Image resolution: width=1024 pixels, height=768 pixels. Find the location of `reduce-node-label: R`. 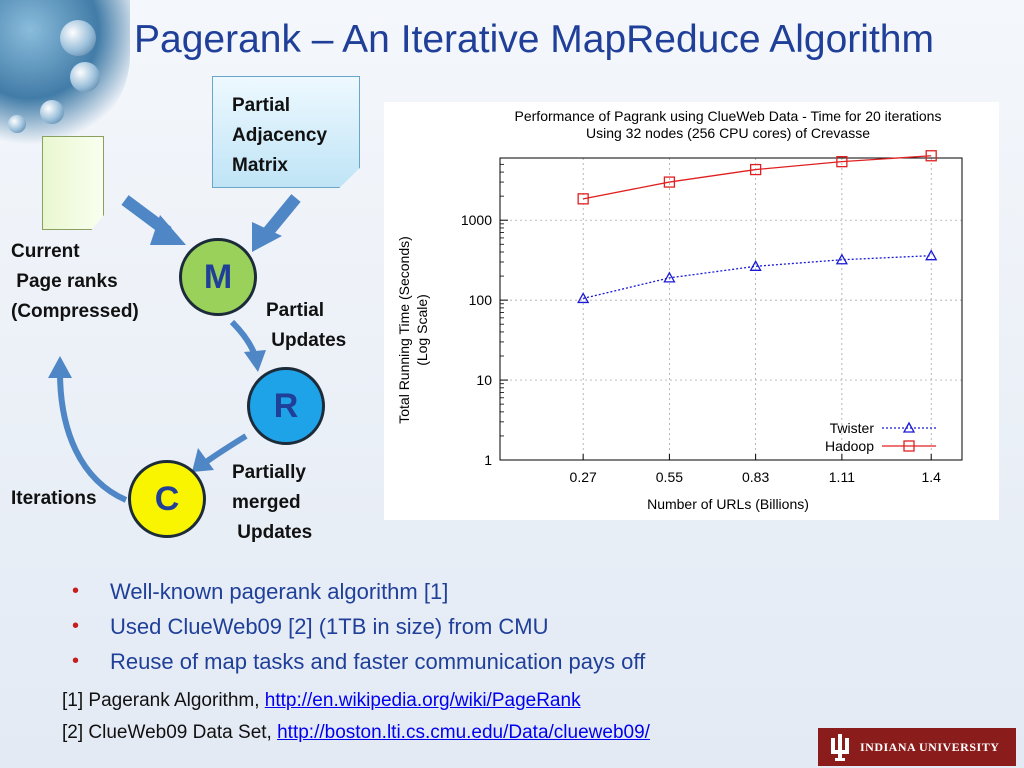

reduce-node-label: R is located at coordinates (286, 405).